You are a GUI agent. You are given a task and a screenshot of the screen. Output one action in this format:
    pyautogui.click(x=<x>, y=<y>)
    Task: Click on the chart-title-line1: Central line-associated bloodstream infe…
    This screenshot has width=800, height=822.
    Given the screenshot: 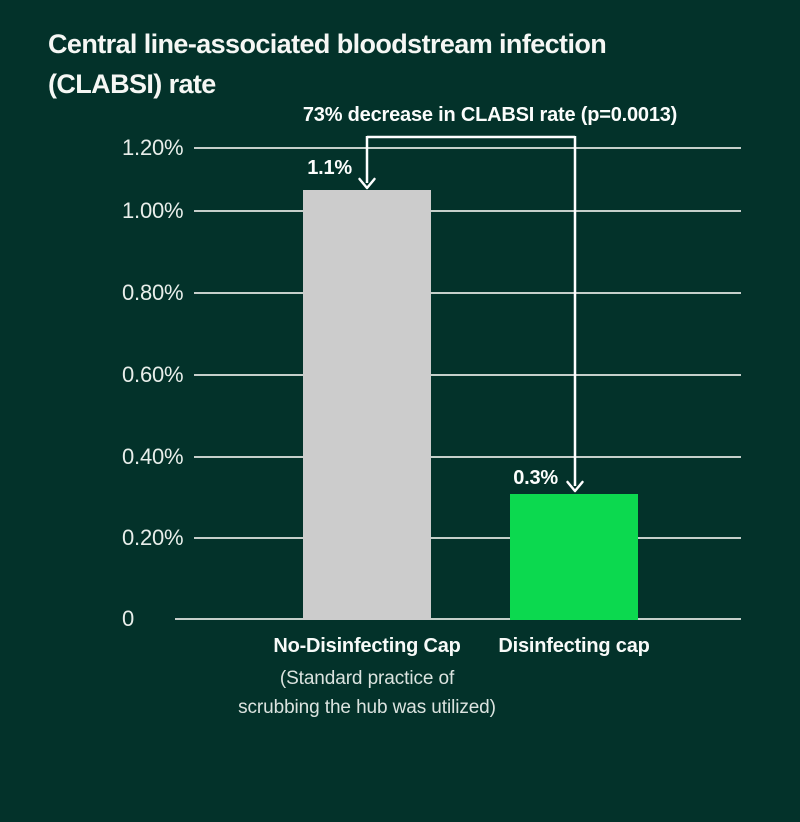 What is the action you would take?
    pyautogui.click(x=327, y=44)
    